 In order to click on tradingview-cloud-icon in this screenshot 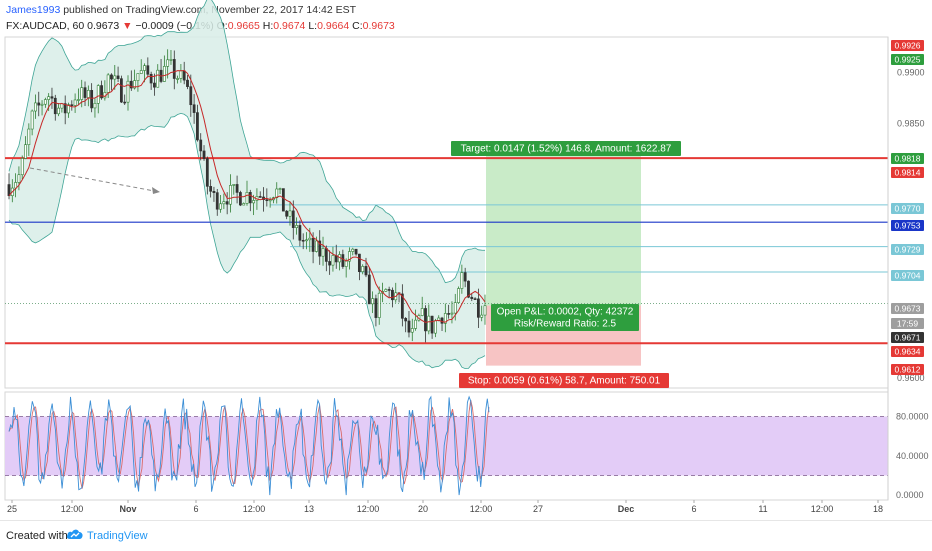, I will do `click(75, 534)`.